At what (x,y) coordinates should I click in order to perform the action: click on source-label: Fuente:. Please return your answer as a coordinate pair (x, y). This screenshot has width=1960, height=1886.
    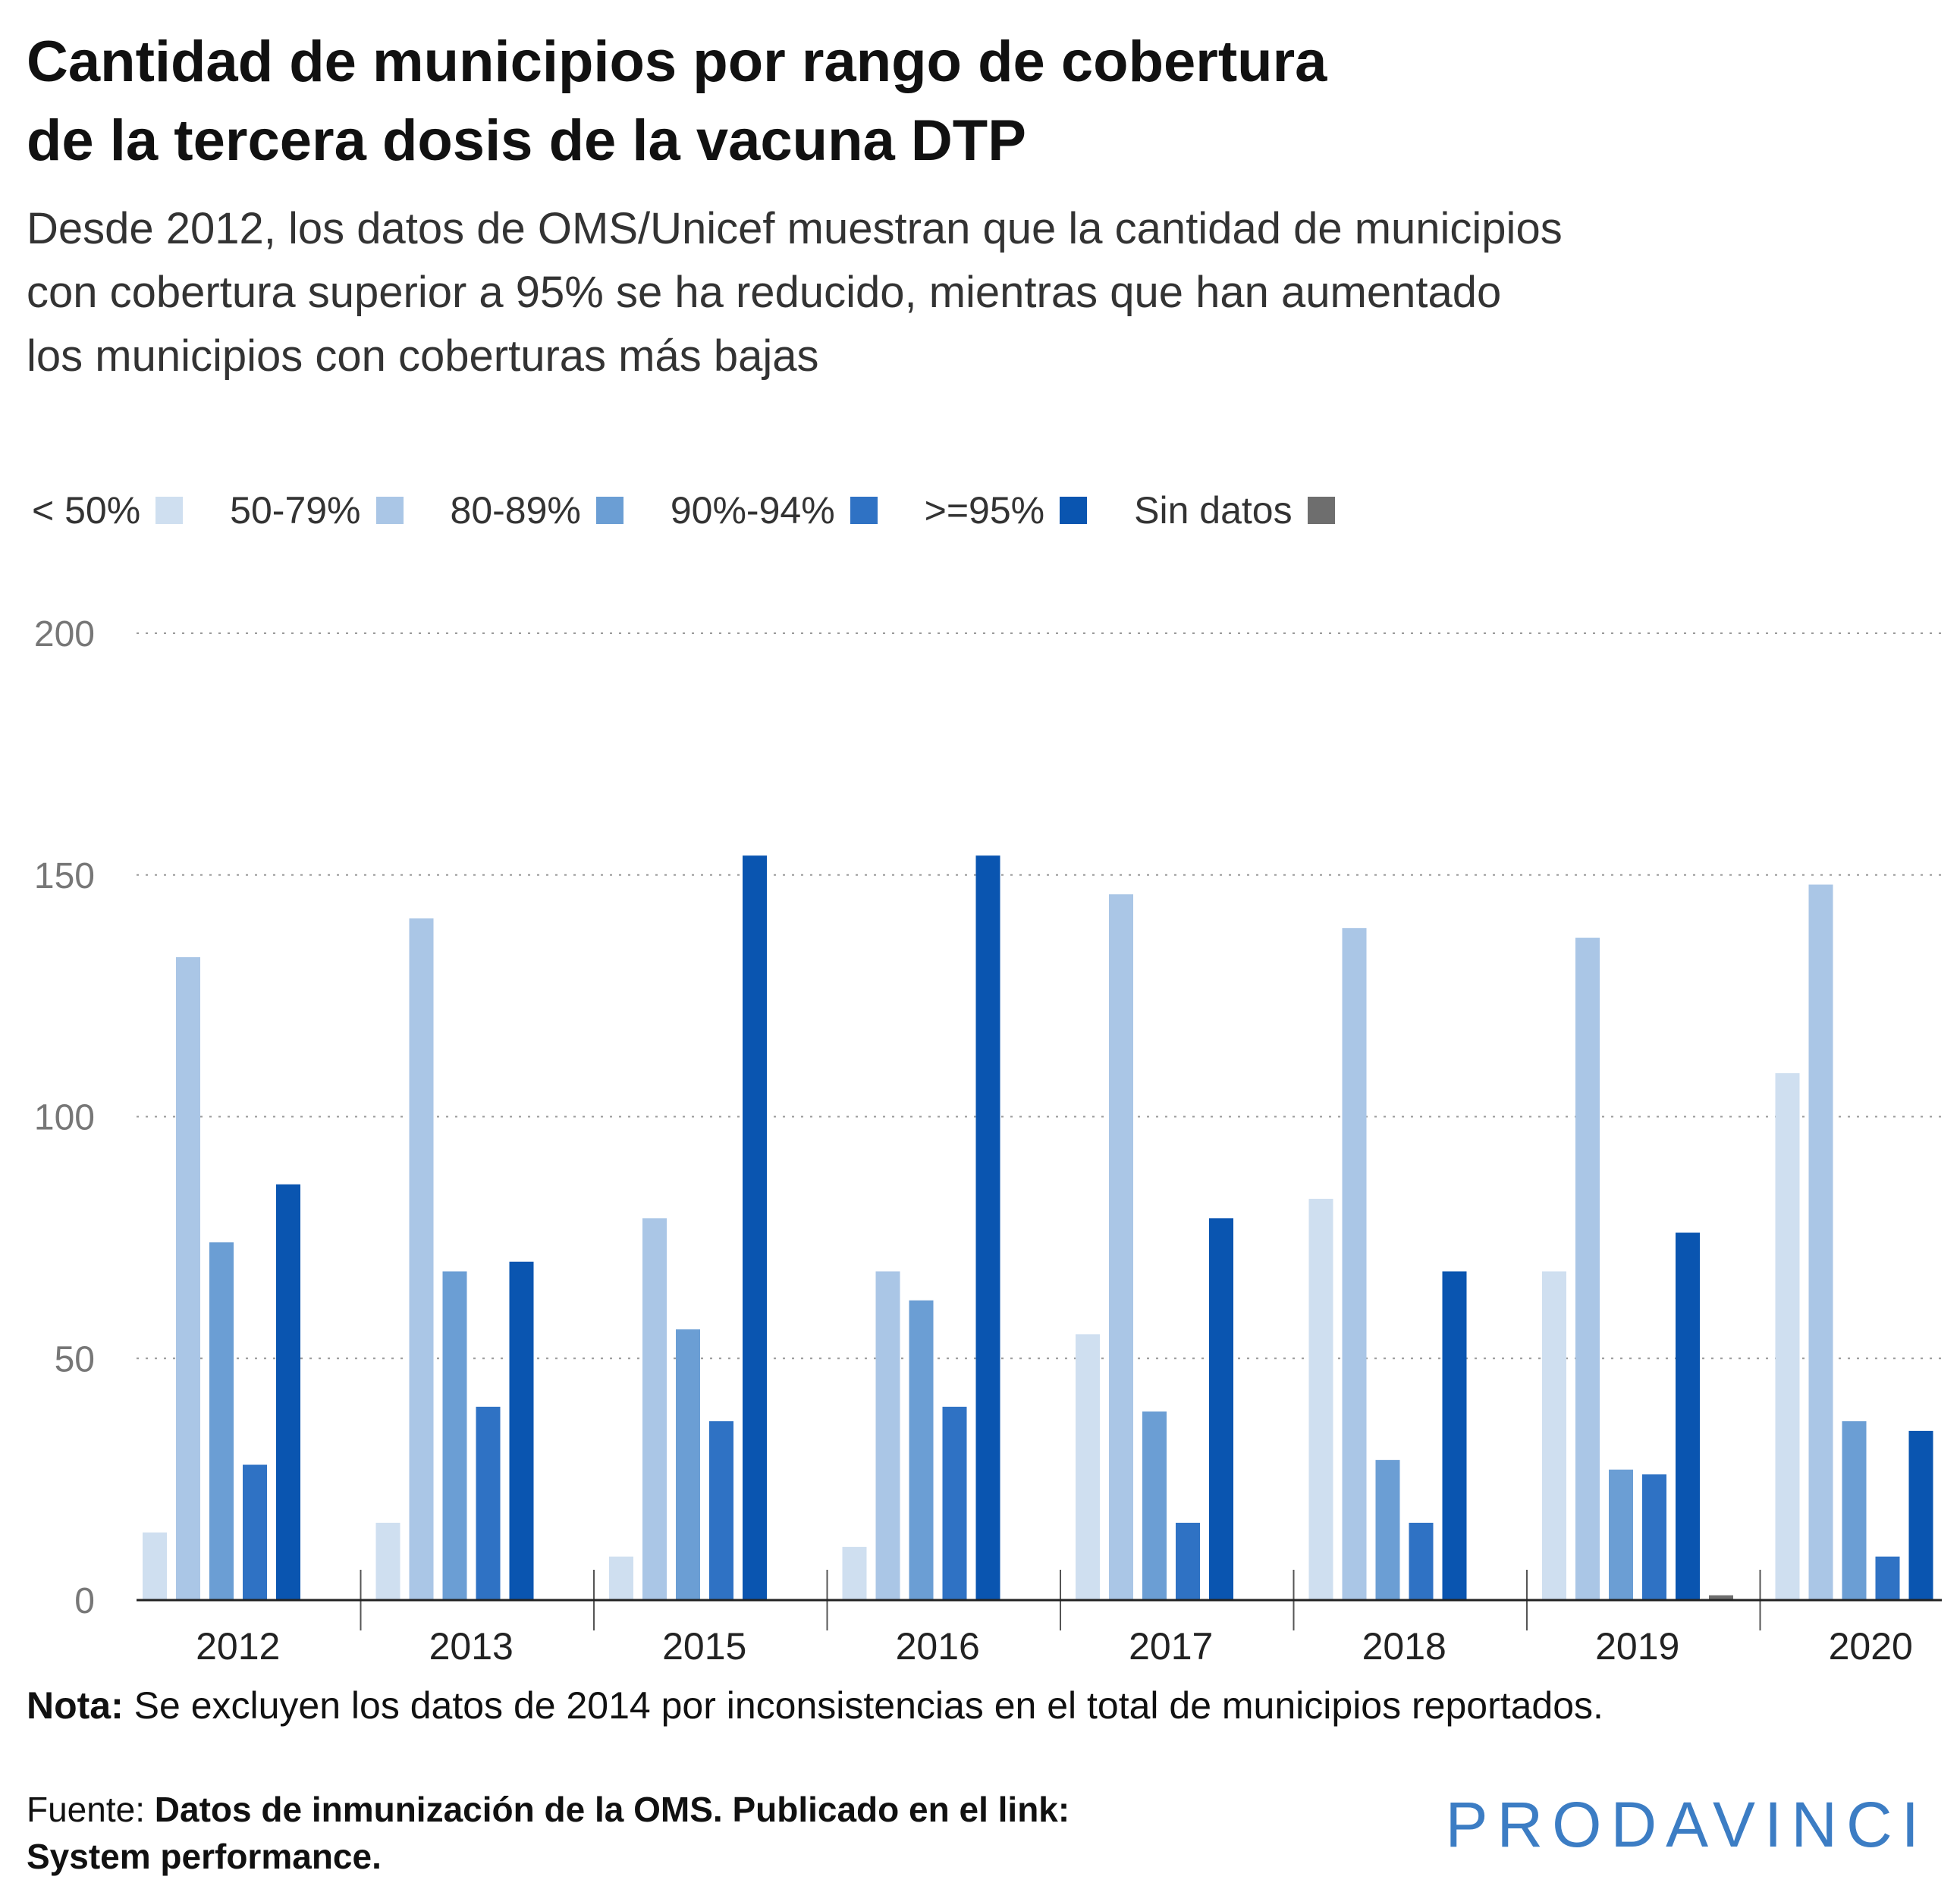
    Looking at the image, I should click on (91, 1809).